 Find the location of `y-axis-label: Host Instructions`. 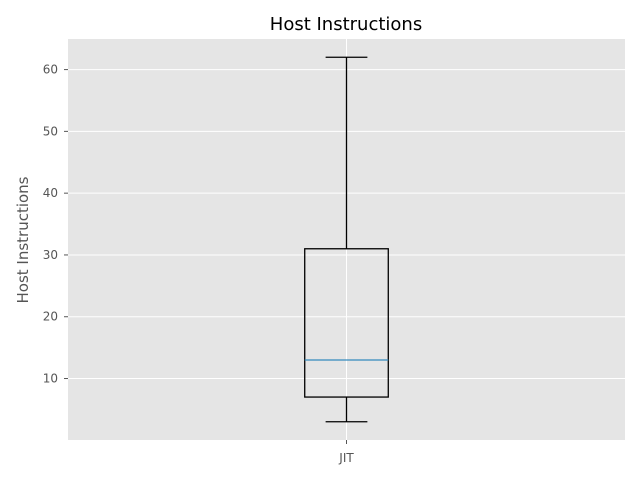

y-axis-label: Host Instructions is located at coordinates (23, 239).